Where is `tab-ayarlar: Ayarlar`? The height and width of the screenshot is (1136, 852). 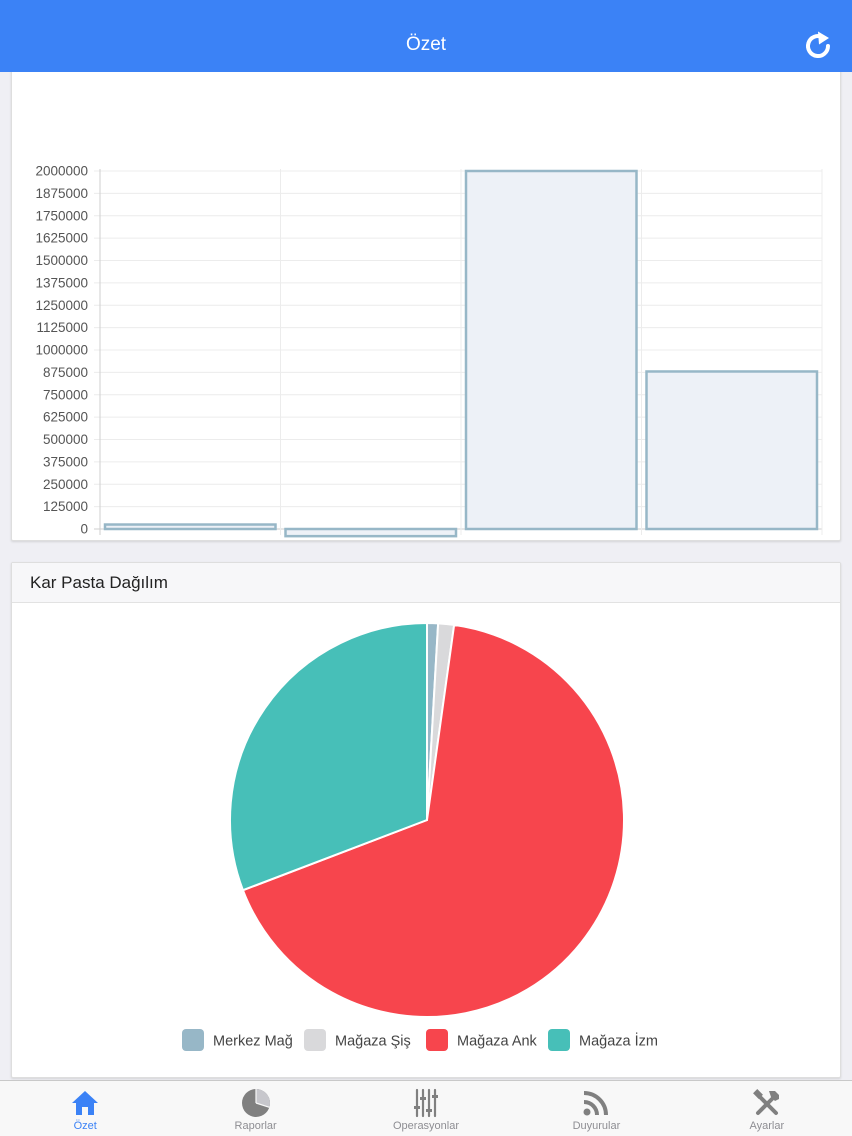 tab-ayarlar: Ayarlar is located at coordinates (767, 1108).